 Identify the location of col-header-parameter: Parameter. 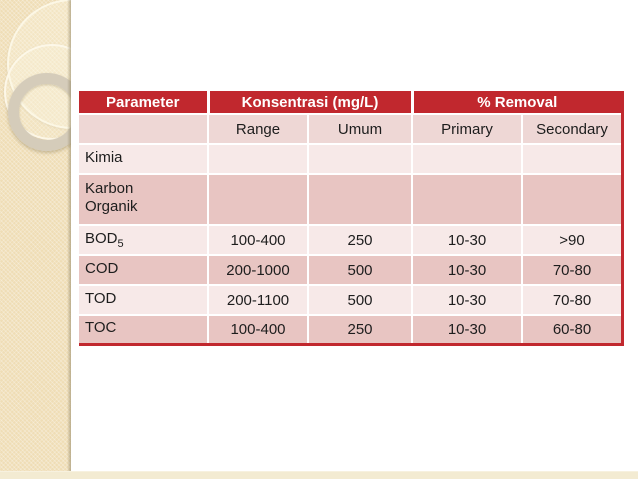
(143, 102).